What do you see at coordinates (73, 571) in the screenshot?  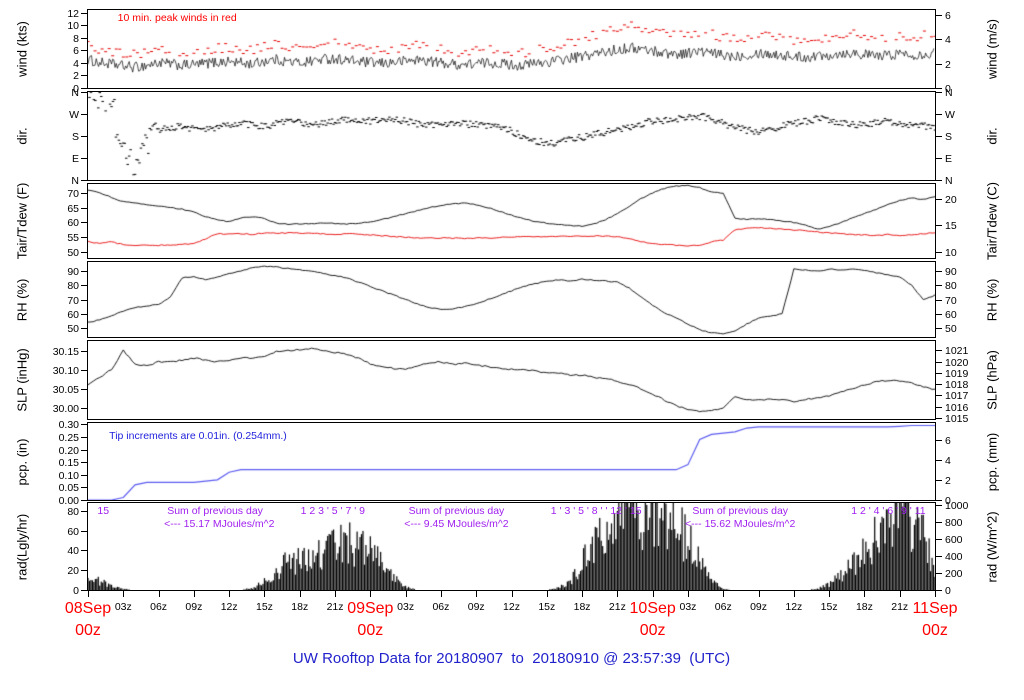 I see `rad-ytick-label: 20` at bounding box center [73, 571].